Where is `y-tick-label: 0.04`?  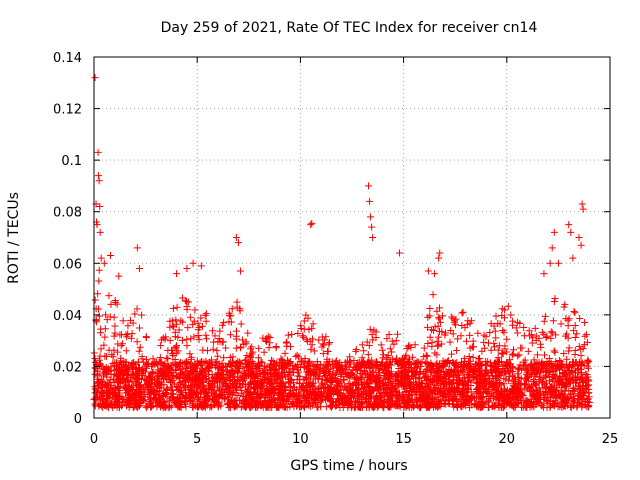
y-tick-label: 0.04 is located at coordinates (67, 316).